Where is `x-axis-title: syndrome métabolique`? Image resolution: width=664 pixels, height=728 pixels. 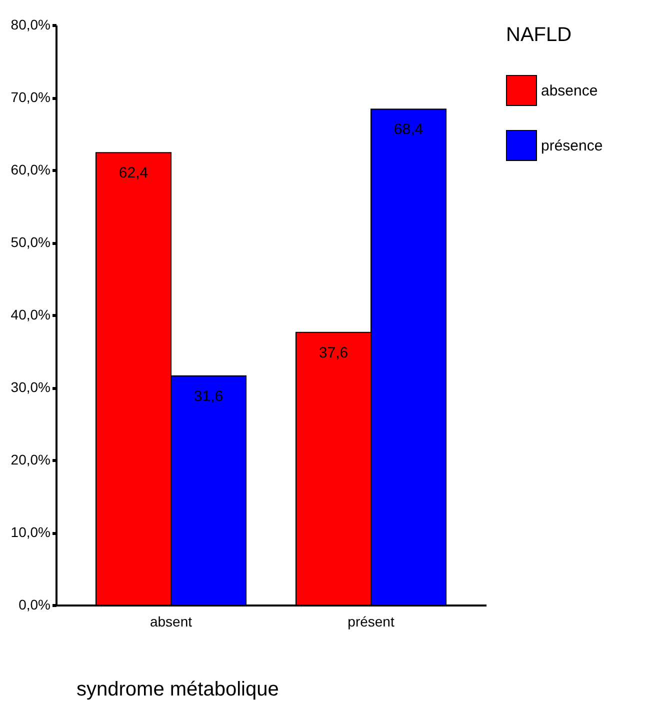
x-axis-title: syndrome métabolique is located at coordinates (177, 689).